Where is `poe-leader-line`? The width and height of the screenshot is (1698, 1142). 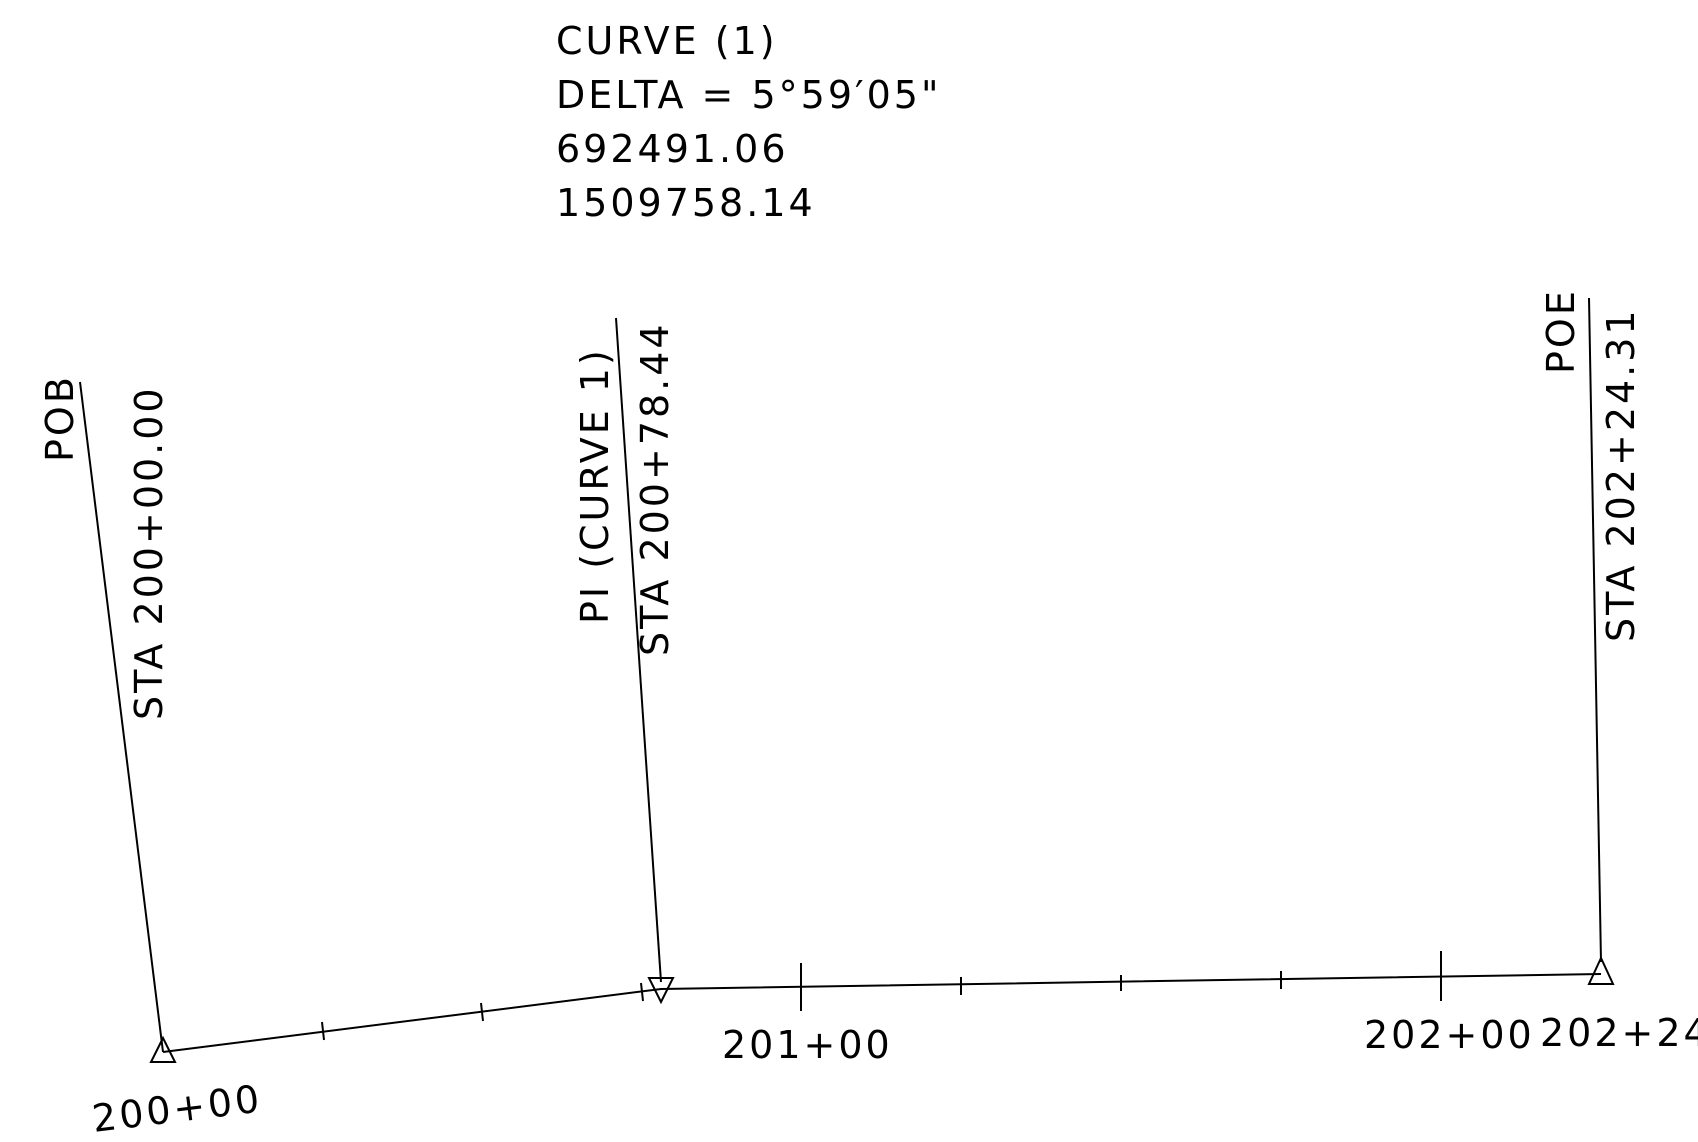
poe-leader-line is located at coordinates (1595, 630).